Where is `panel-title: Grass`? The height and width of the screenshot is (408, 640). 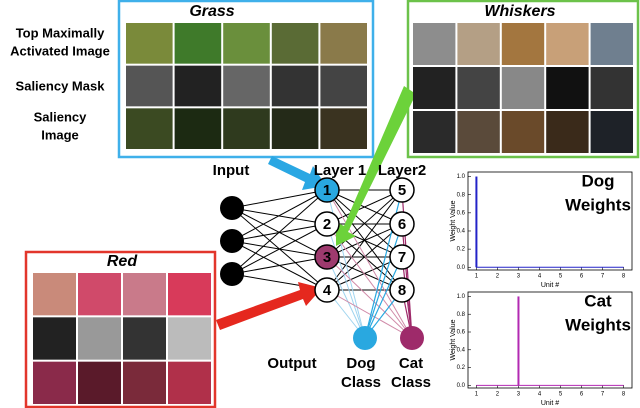
panel-title: Grass is located at coordinates (211, 11).